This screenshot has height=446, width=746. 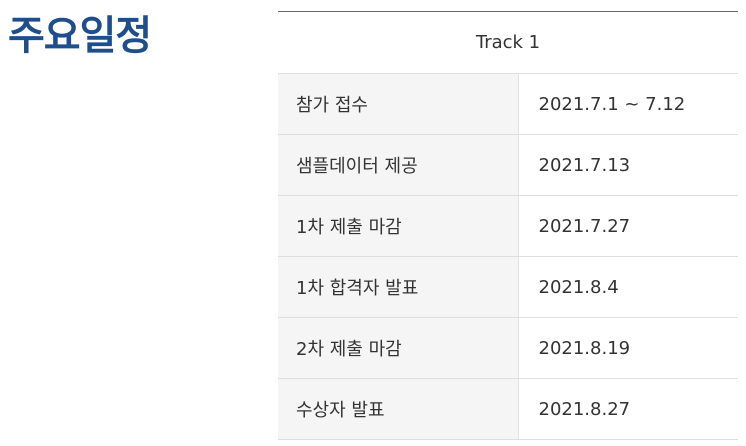 What do you see at coordinates (628, 165) in the screenshot?
I see `schedule-date: 2021.7.13` at bounding box center [628, 165].